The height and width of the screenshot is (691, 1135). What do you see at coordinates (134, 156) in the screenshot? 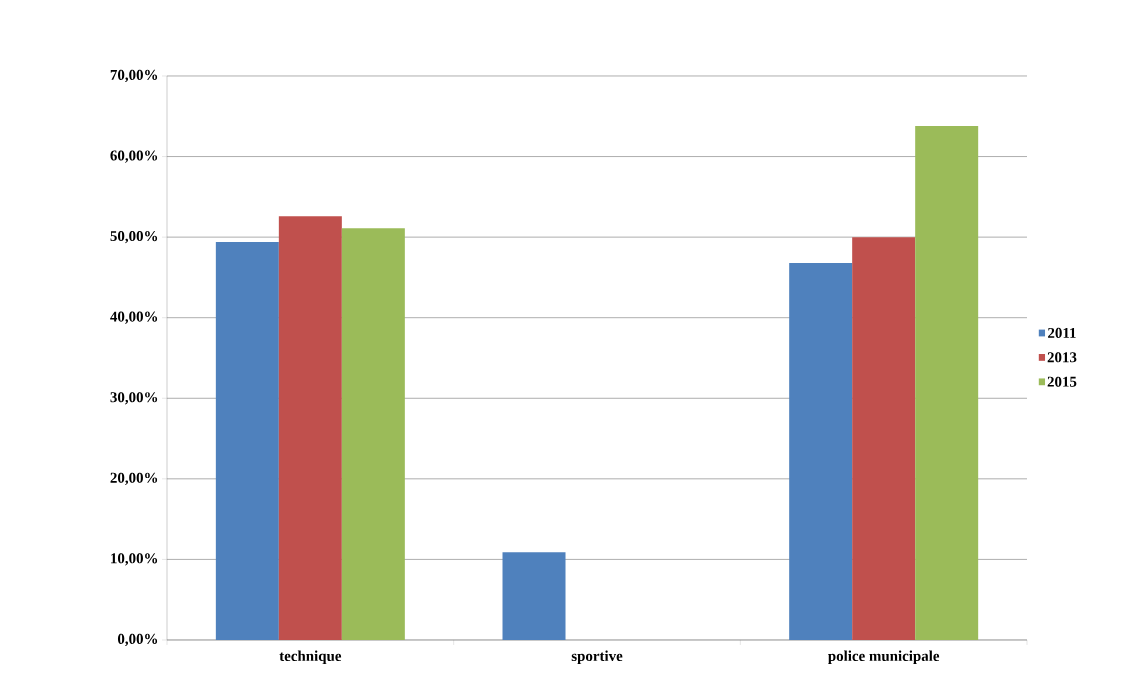
I see `y-tick-label: 60,00%` at bounding box center [134, 156].